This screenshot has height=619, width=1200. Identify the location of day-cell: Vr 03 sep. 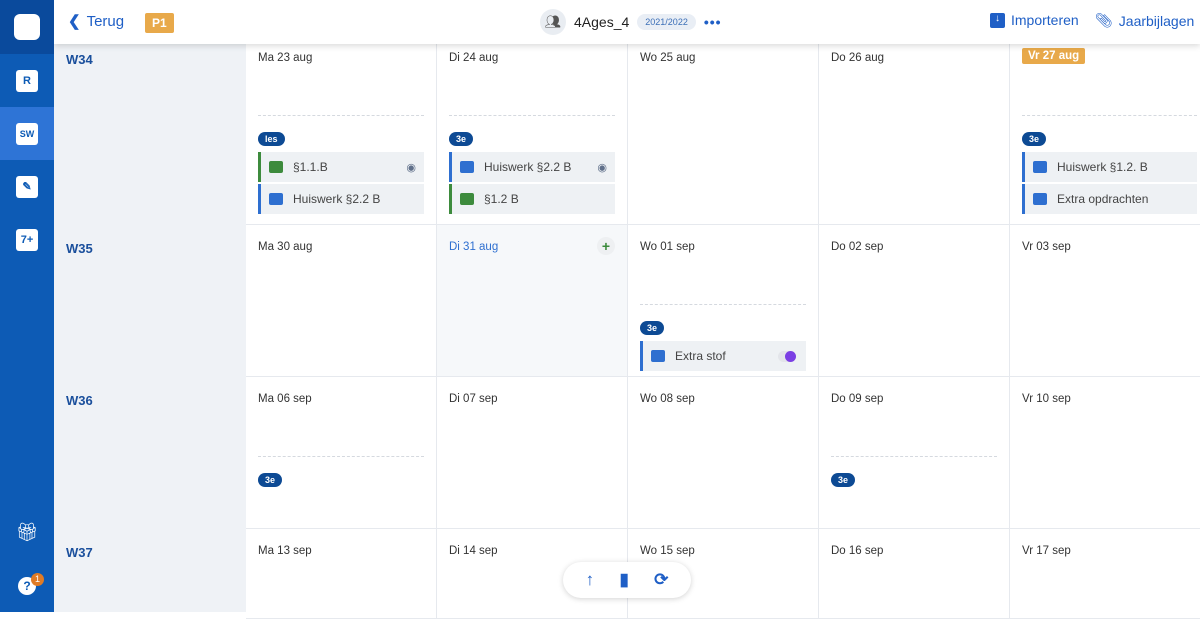
(1105, 300).